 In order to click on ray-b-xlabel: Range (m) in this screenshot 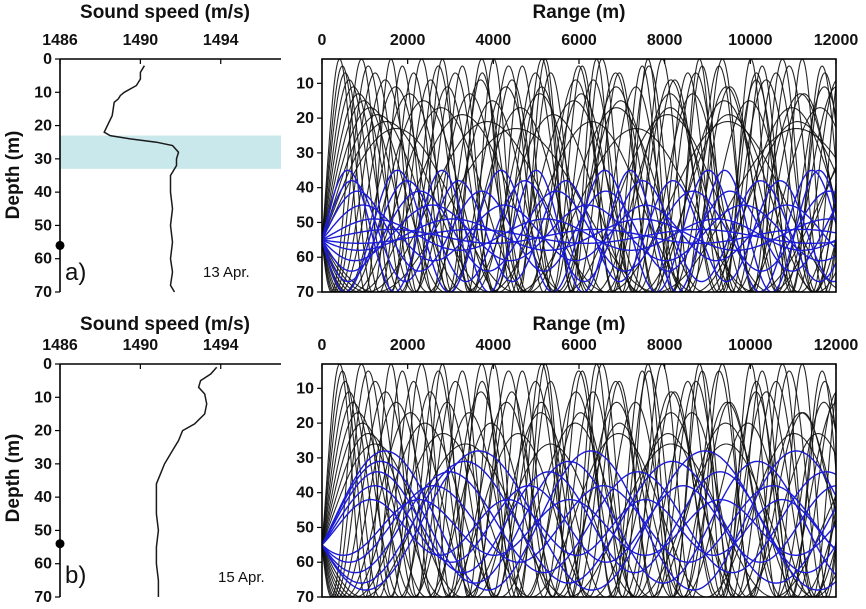, I will do `click(579, 324)`.